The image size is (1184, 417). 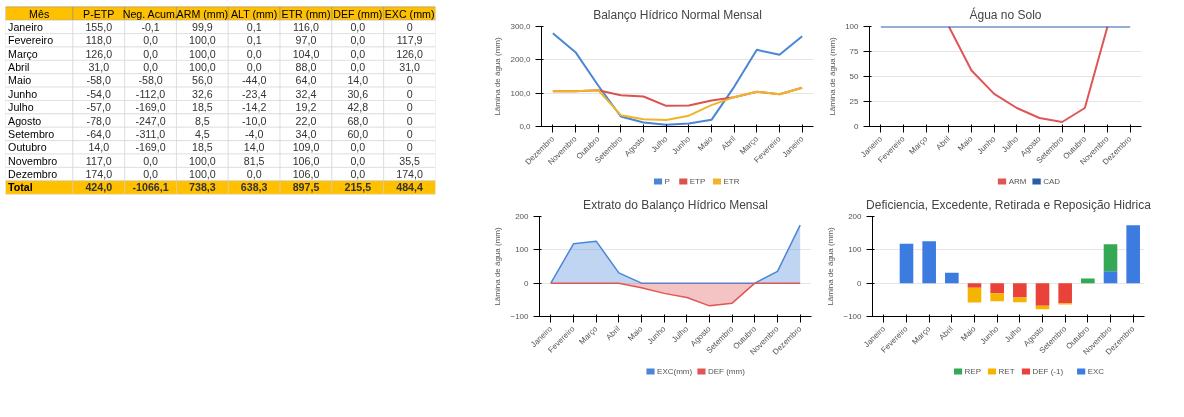 What do you see at coordinates (98, 133) in the screenshot?
I see `data-label: -64,0` at bounding box center [98, 133].